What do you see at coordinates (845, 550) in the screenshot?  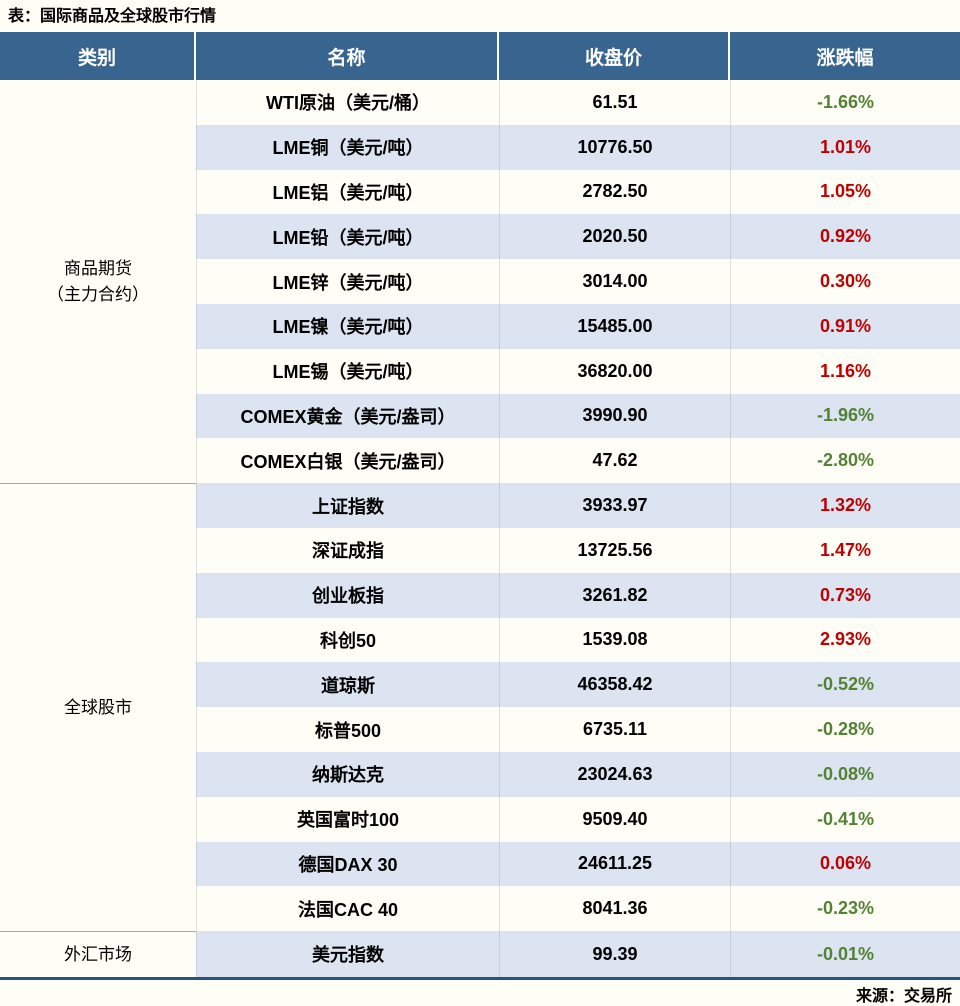 I see `change-percent-cell: 1.47%` at bounding box center [845, 550].